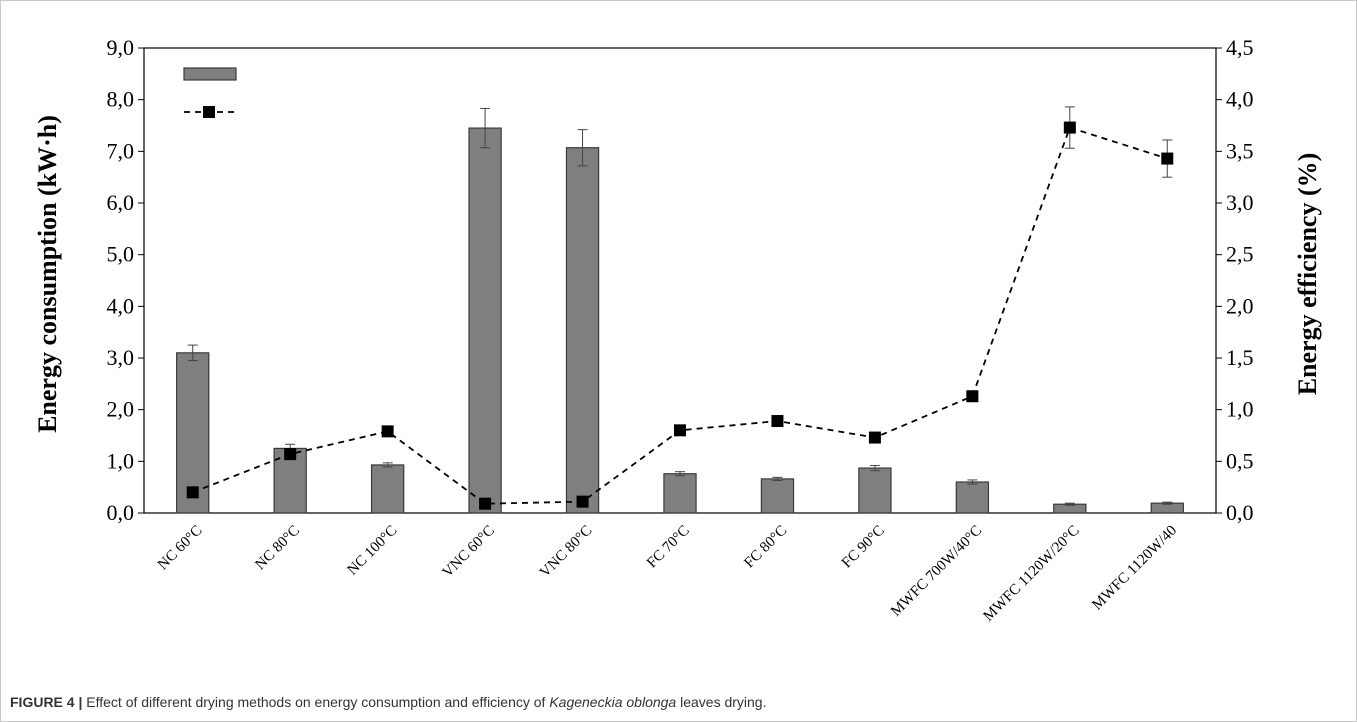  What do you see at coordinates (121, 47) in the screenshot?
I see `y-tick-label: 9,0` at bounding box center [121, 47].